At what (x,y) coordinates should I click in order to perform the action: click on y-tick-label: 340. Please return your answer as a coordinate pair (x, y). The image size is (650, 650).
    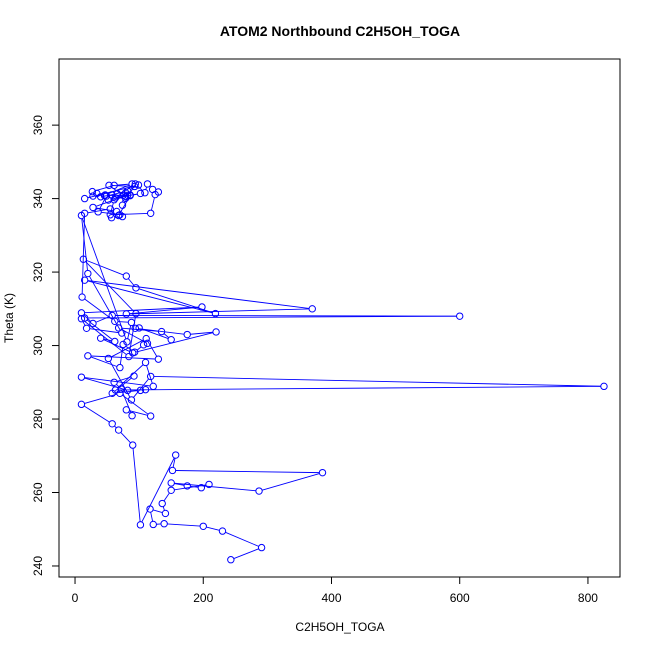
    Looking at the image, I should click on (38, 198).